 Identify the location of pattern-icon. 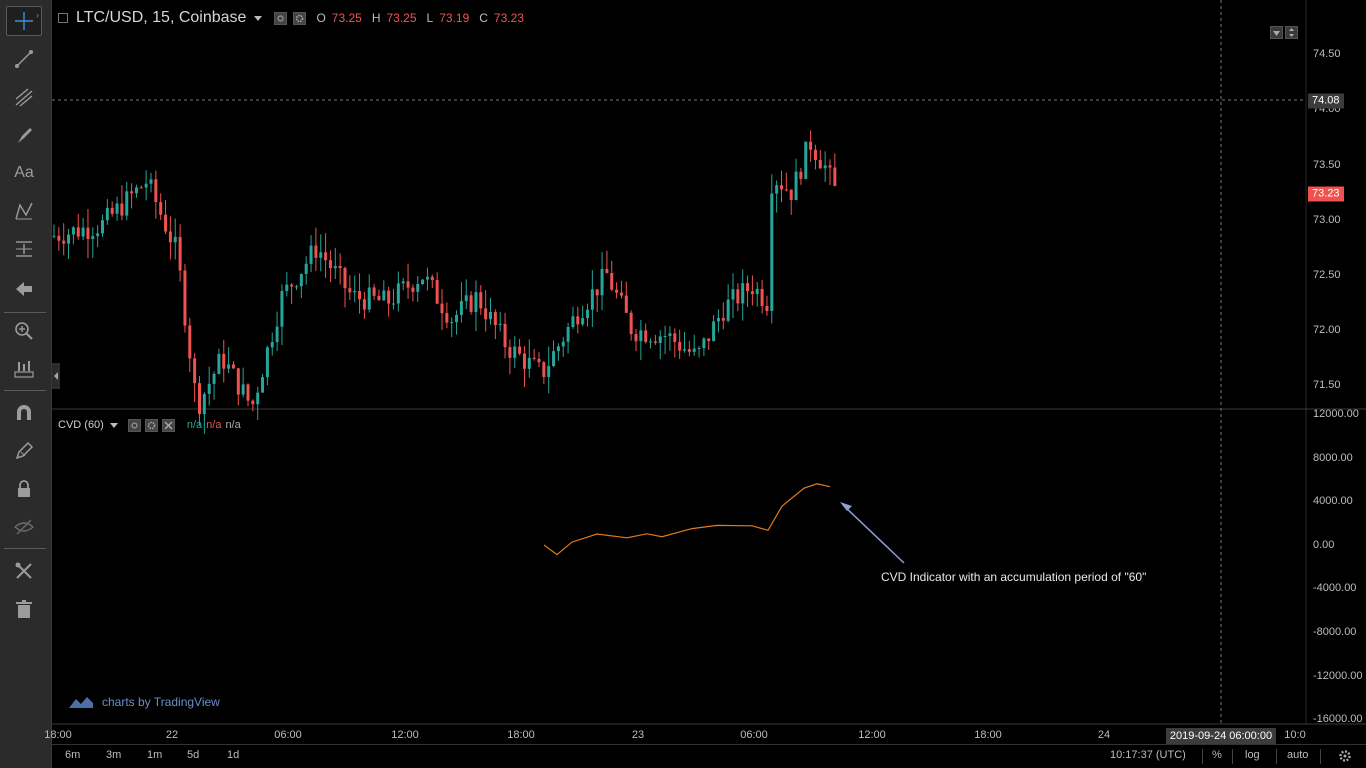
(24, 211).